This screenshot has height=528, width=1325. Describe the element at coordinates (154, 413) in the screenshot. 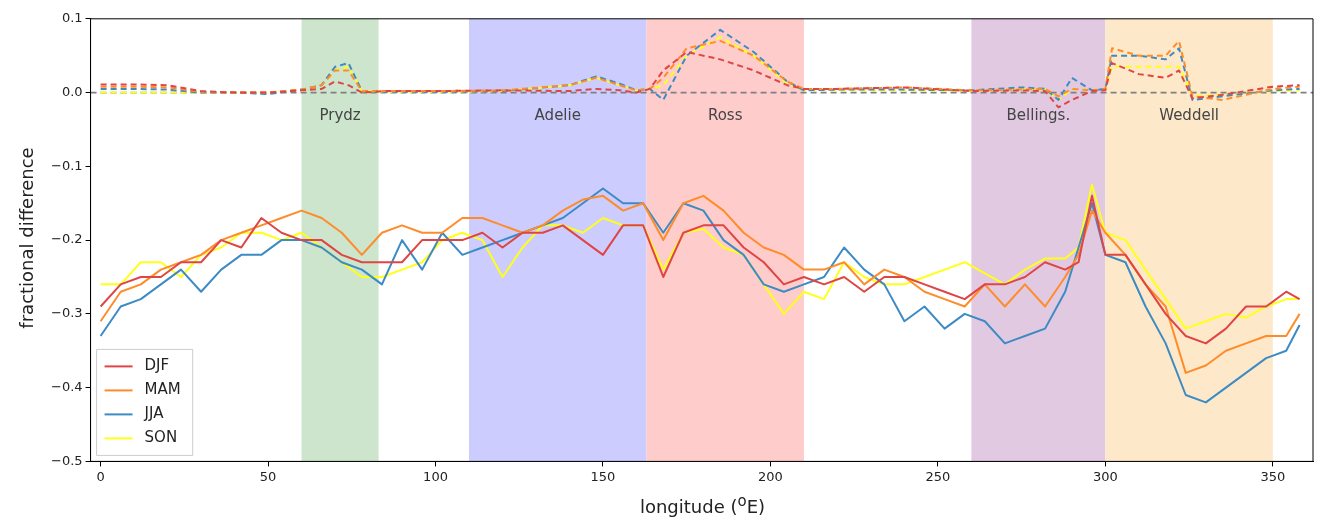

I see `legend-label: JJA` at that location.